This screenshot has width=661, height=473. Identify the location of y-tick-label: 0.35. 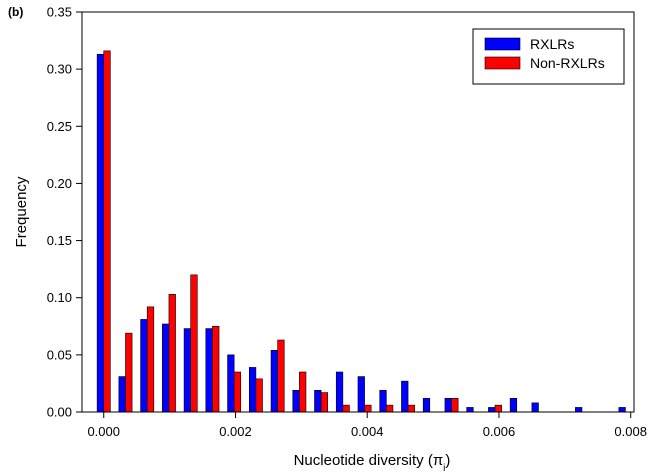
(59, 12).